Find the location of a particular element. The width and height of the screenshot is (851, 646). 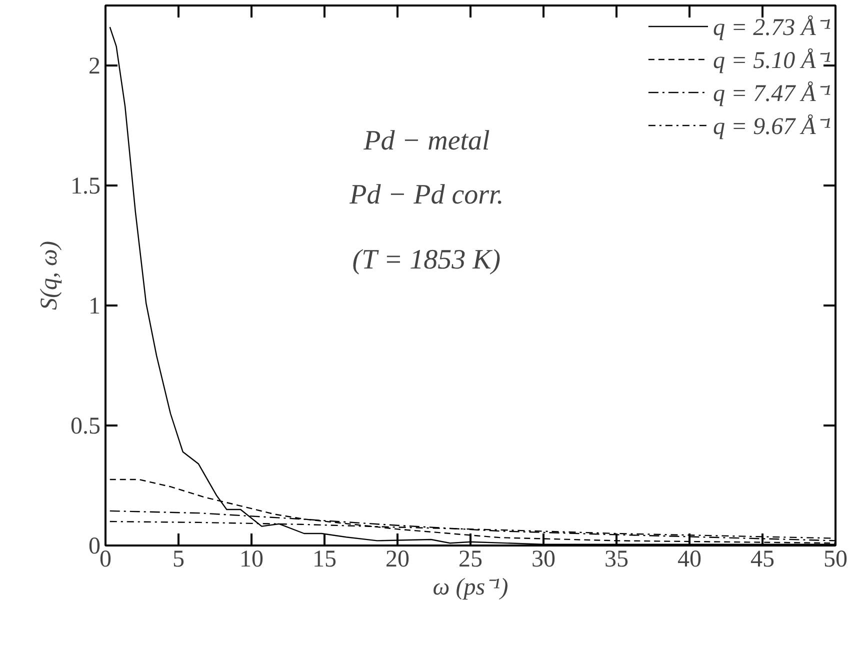

x-tick-label: 30 is located at coordinates (544, 559).